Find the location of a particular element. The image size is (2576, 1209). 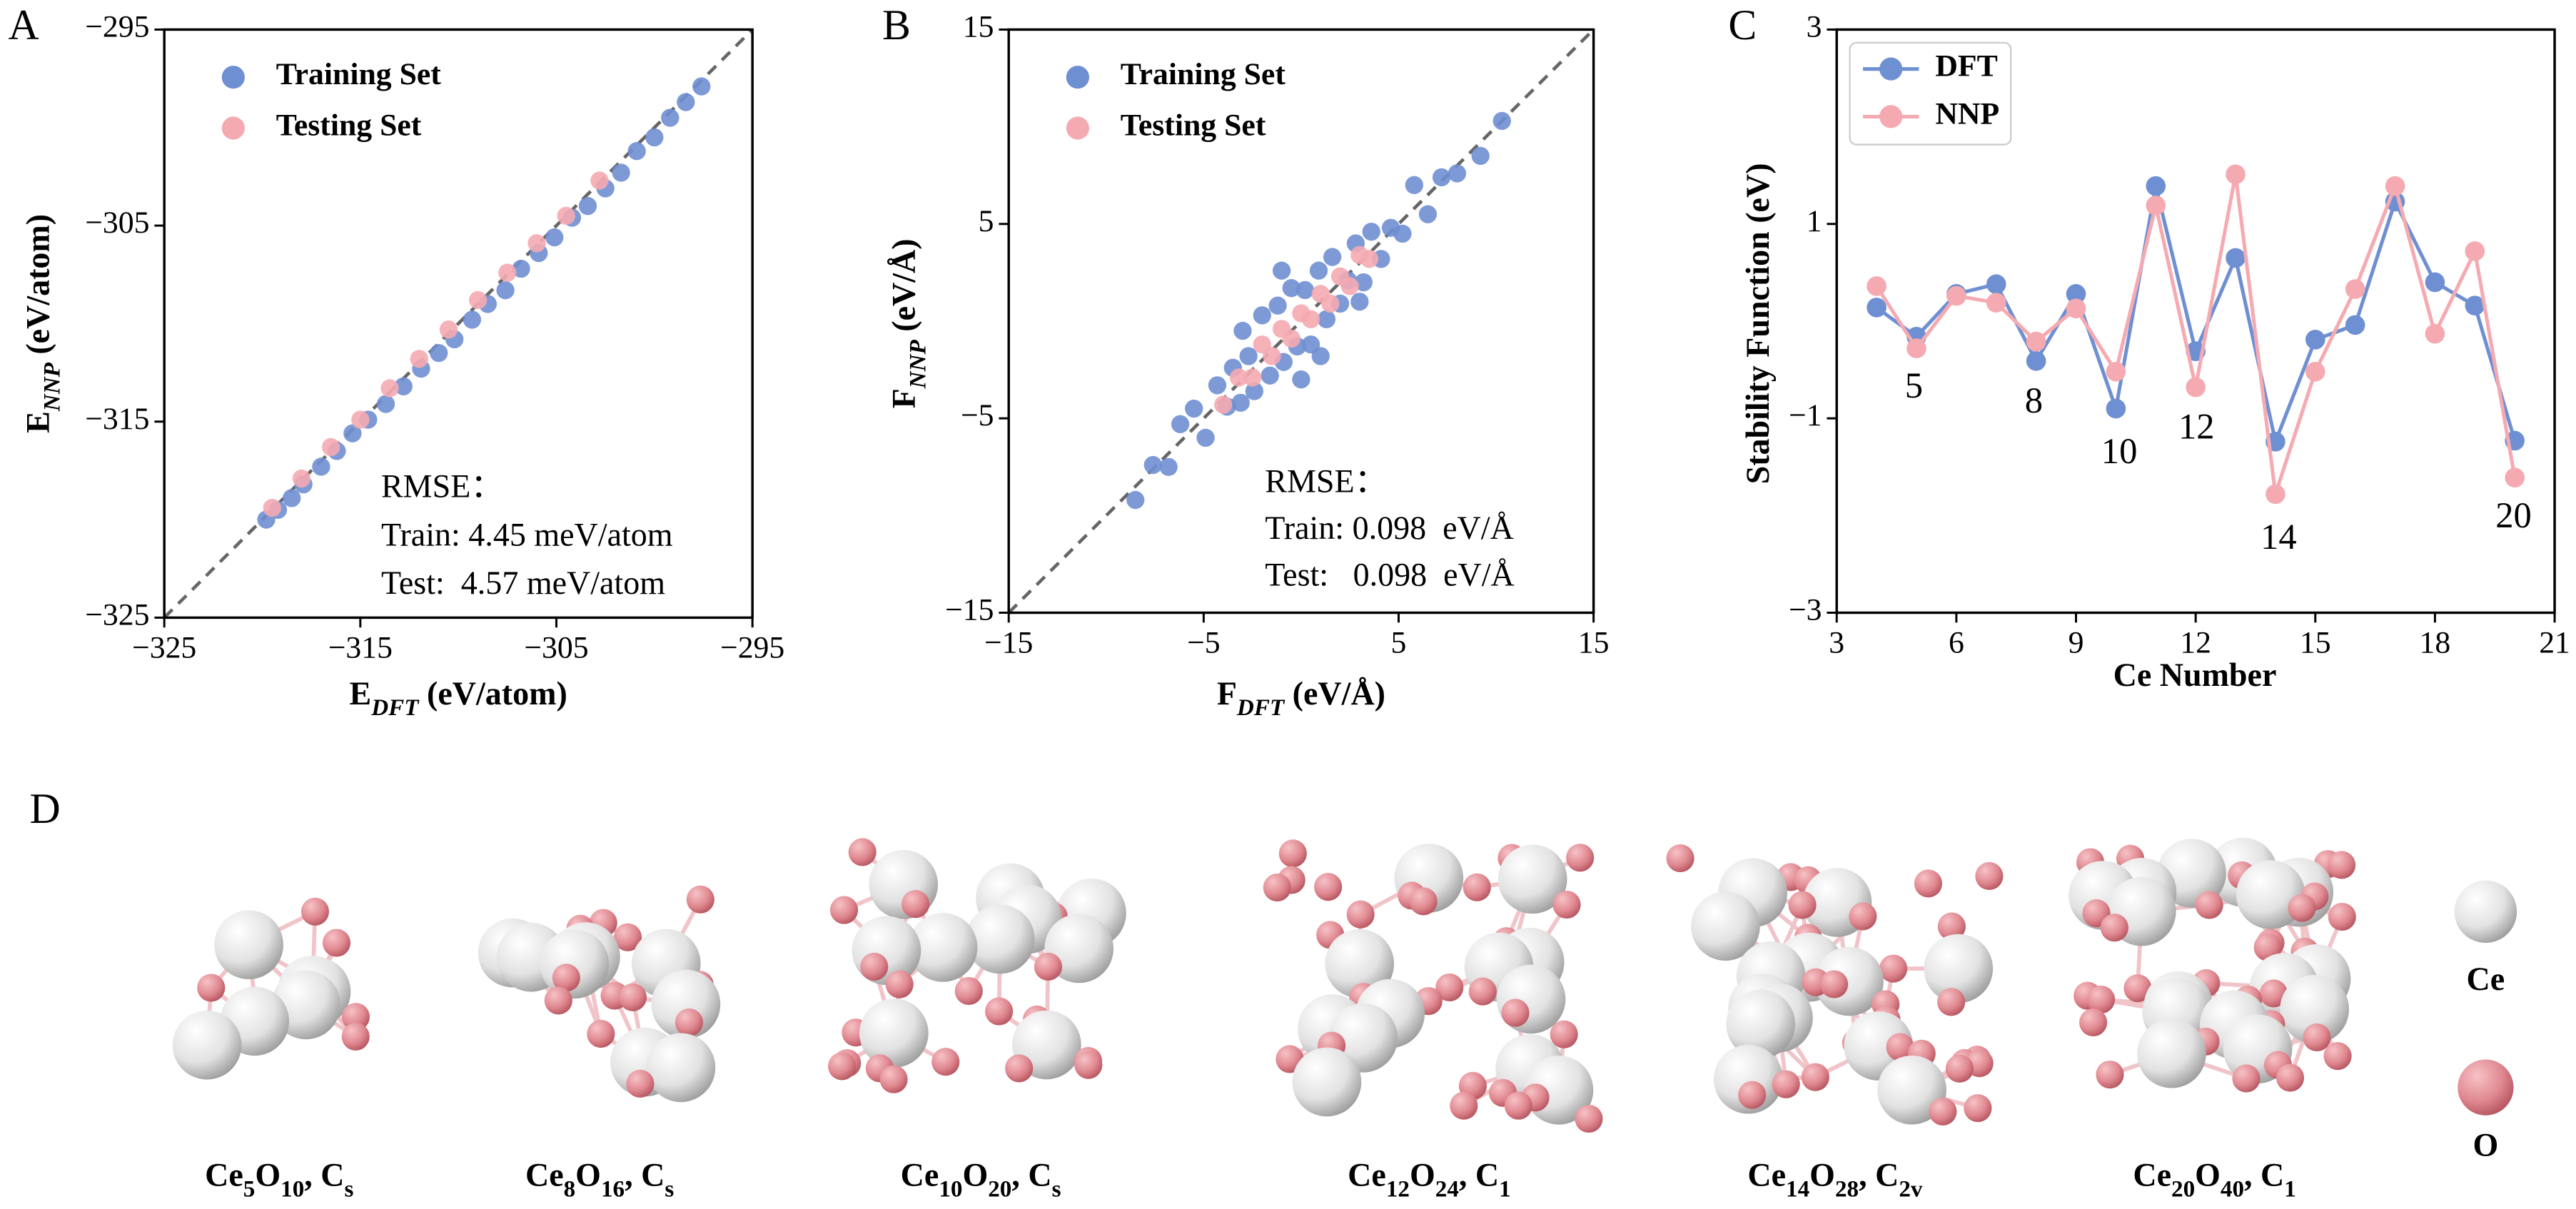

structure-label: Ce8O16, Cs is located at coordinates (599, 1179).